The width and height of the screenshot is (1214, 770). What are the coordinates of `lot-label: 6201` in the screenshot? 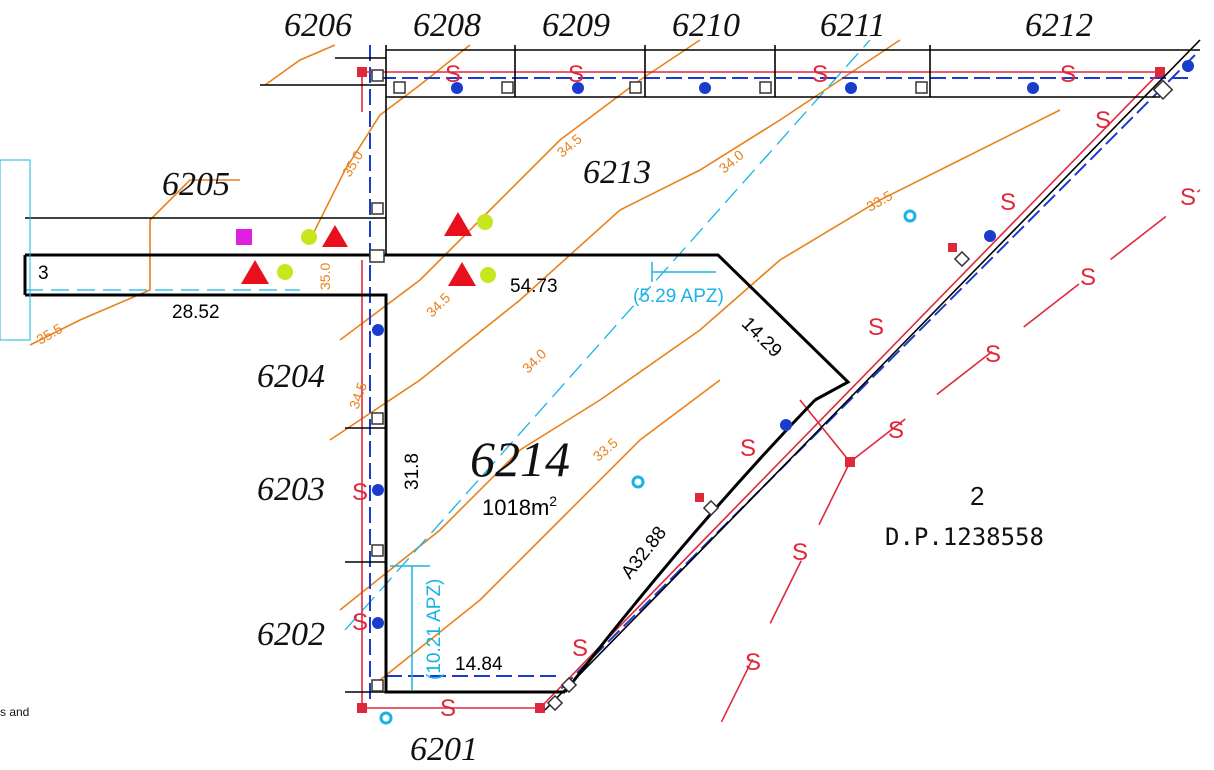 It's located at (444, 749).